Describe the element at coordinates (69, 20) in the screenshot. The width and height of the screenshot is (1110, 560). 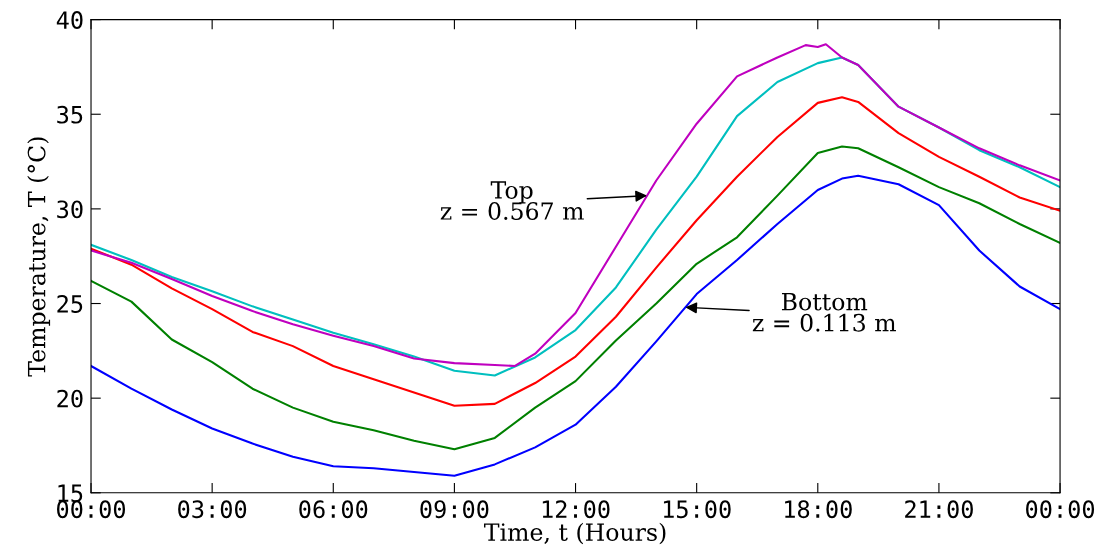
I see `y-tick-label: 40` at that location.